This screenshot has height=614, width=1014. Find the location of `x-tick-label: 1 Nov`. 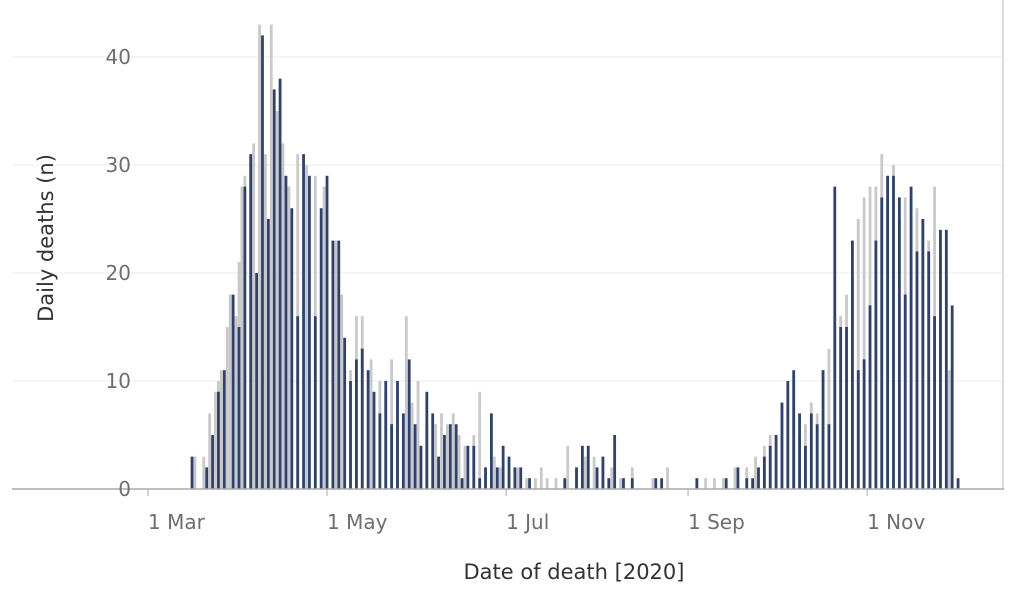

x-tick-label: 1 Nov is located at coordinates (896, 522).